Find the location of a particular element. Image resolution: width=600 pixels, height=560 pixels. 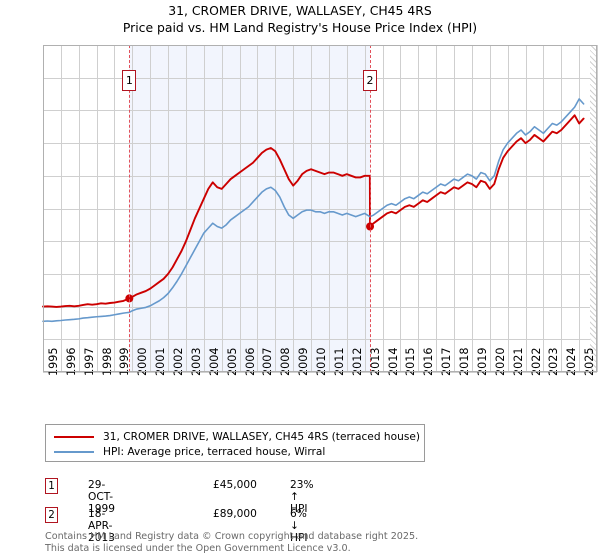

transaction-date-1: 29-OCT-1999 is located at coordinates (101, 497).